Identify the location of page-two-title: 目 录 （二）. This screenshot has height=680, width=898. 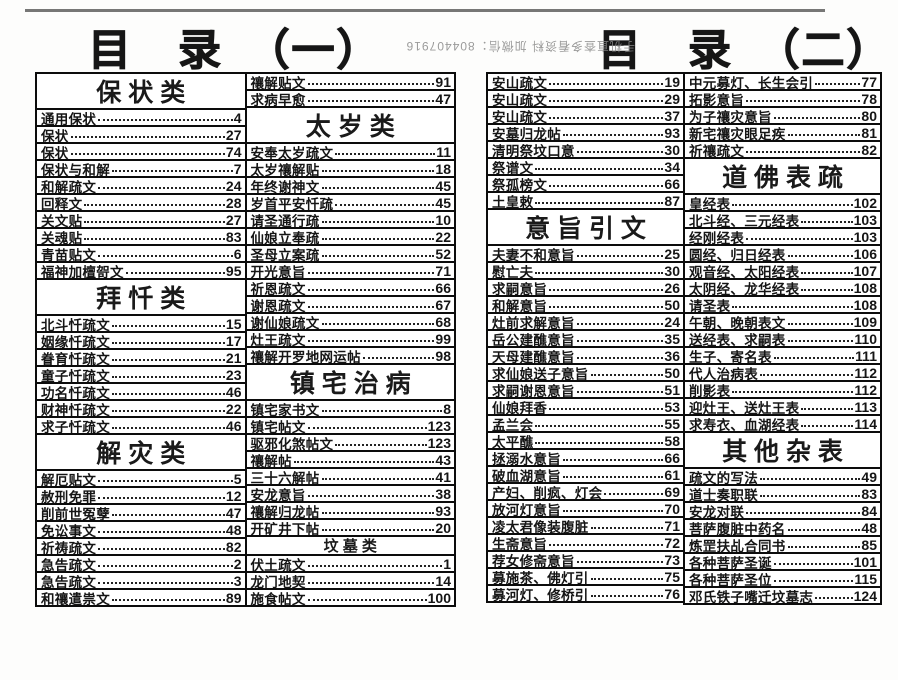
(745, 51).